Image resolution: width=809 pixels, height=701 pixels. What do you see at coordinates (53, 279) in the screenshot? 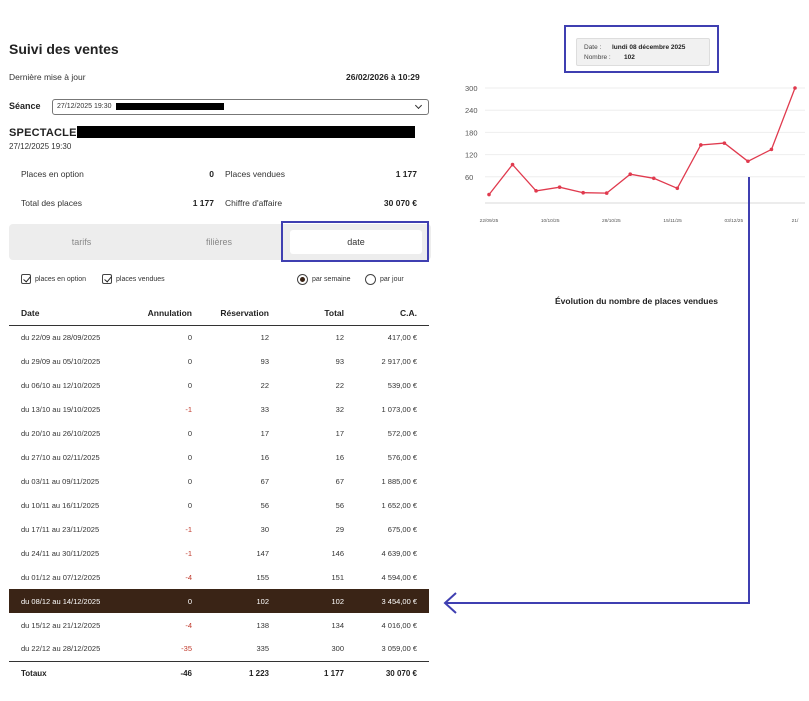
I see `checkbox-places-option: places en option` at bounding box center [53, 279].